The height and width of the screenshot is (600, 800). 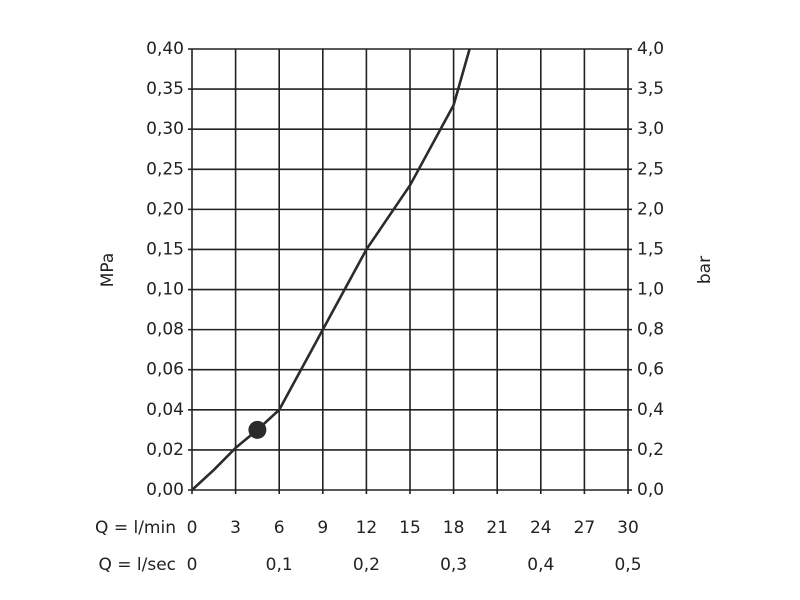 What do you see at coordinates (165, 49) in the screenshot?
I see `y-tick-label: 0,40` at bounding box center [165, 49].